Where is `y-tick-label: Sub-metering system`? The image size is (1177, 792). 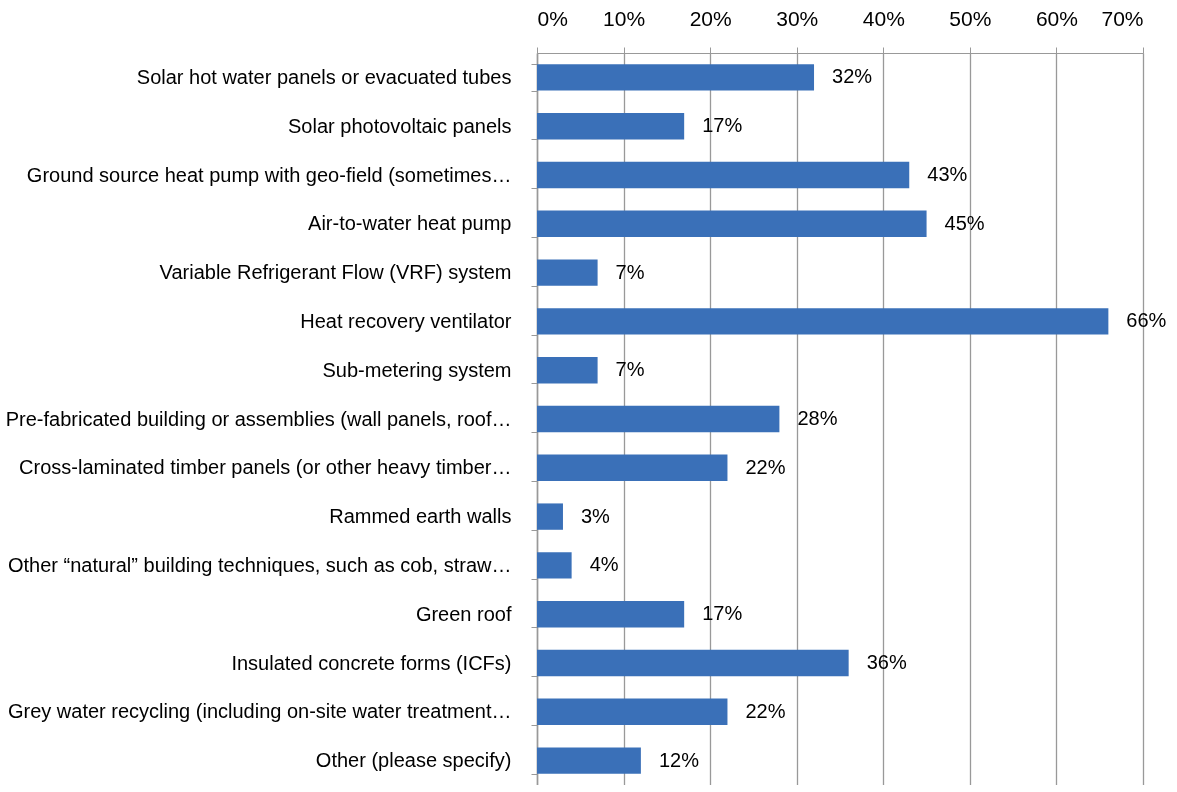 y-tick-label: Sub-metering system is located at coordinates (417, 369).